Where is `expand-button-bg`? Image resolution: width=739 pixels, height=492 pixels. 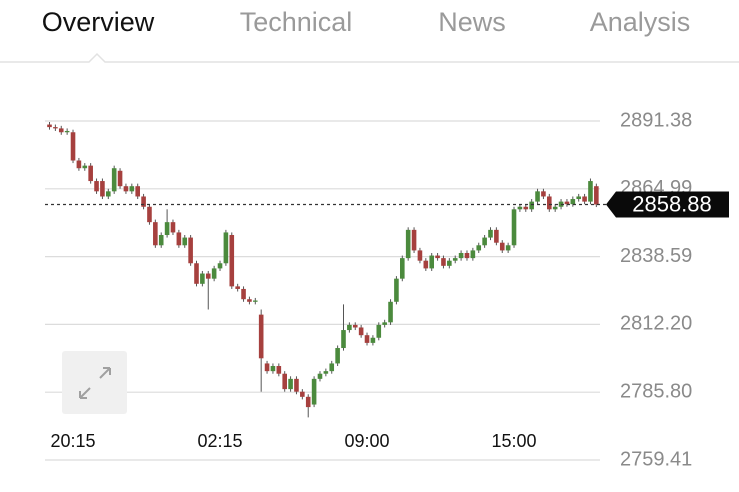 expand-button-bg is located at coordinates (94, 382).